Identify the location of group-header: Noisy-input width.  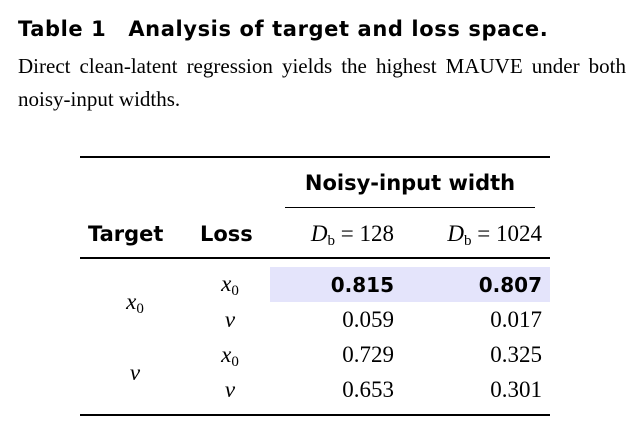
(410, 183).